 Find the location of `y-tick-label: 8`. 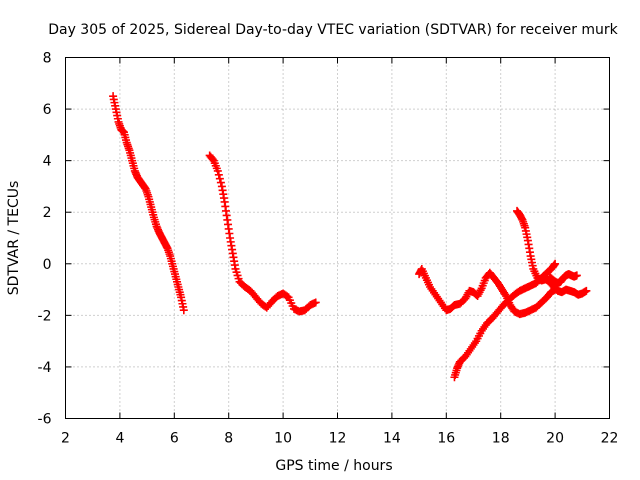

y-tick-label: 8 is located at coordinates (47, 59).